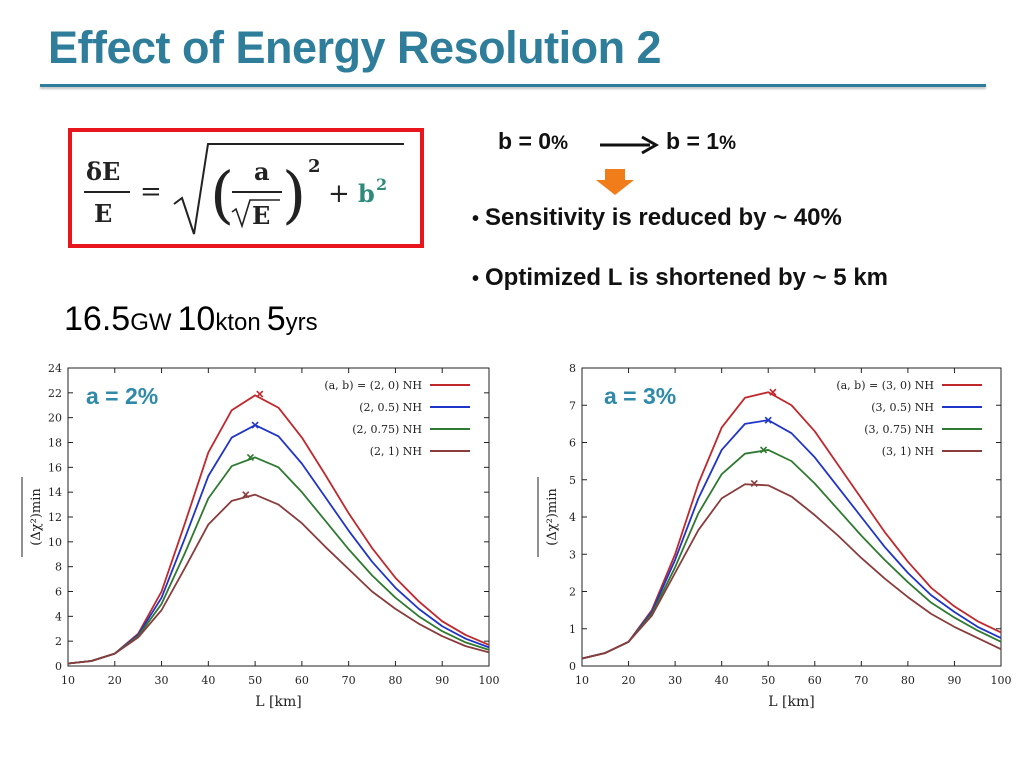  I want to click on legend-label-3: (2, 1) NH, so click(396, 451).